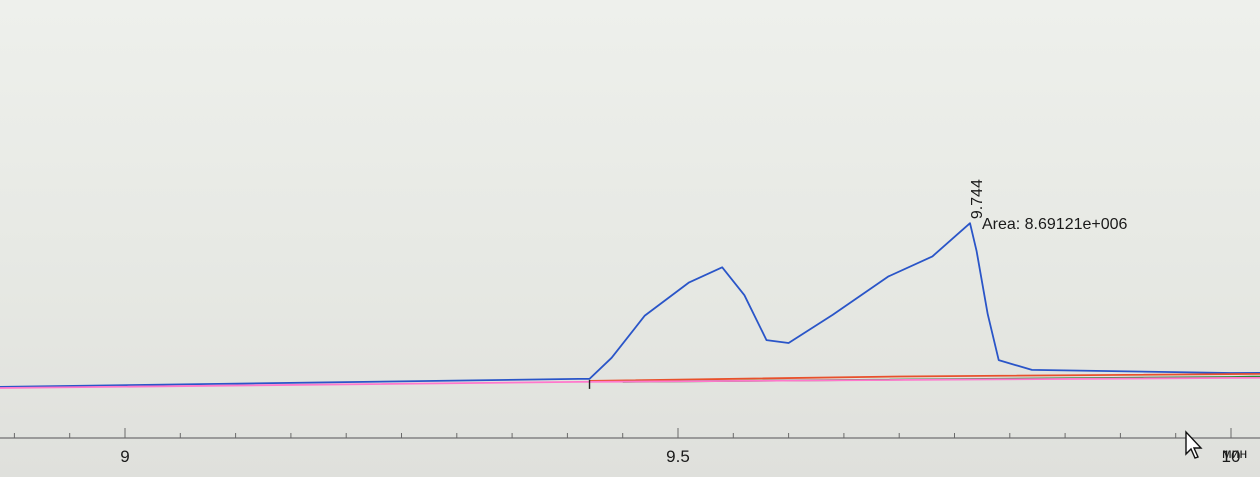 This screenshot has height=477, width=1260. What do you see at coordinates (1194, 444) in the screenshot?
I see `mouse-cursor-icon` at bounding box center [1194, 444].